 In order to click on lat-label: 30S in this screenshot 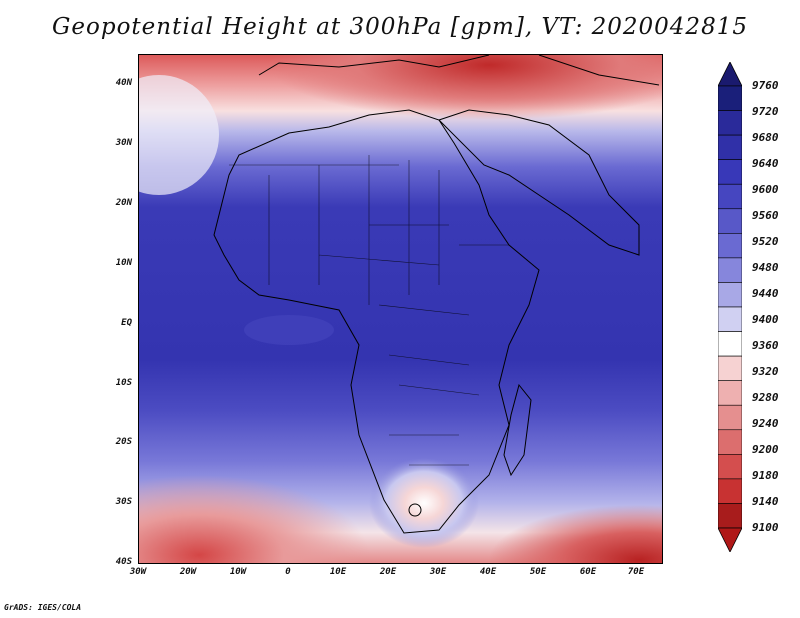, I will do `click(123, 502)`.